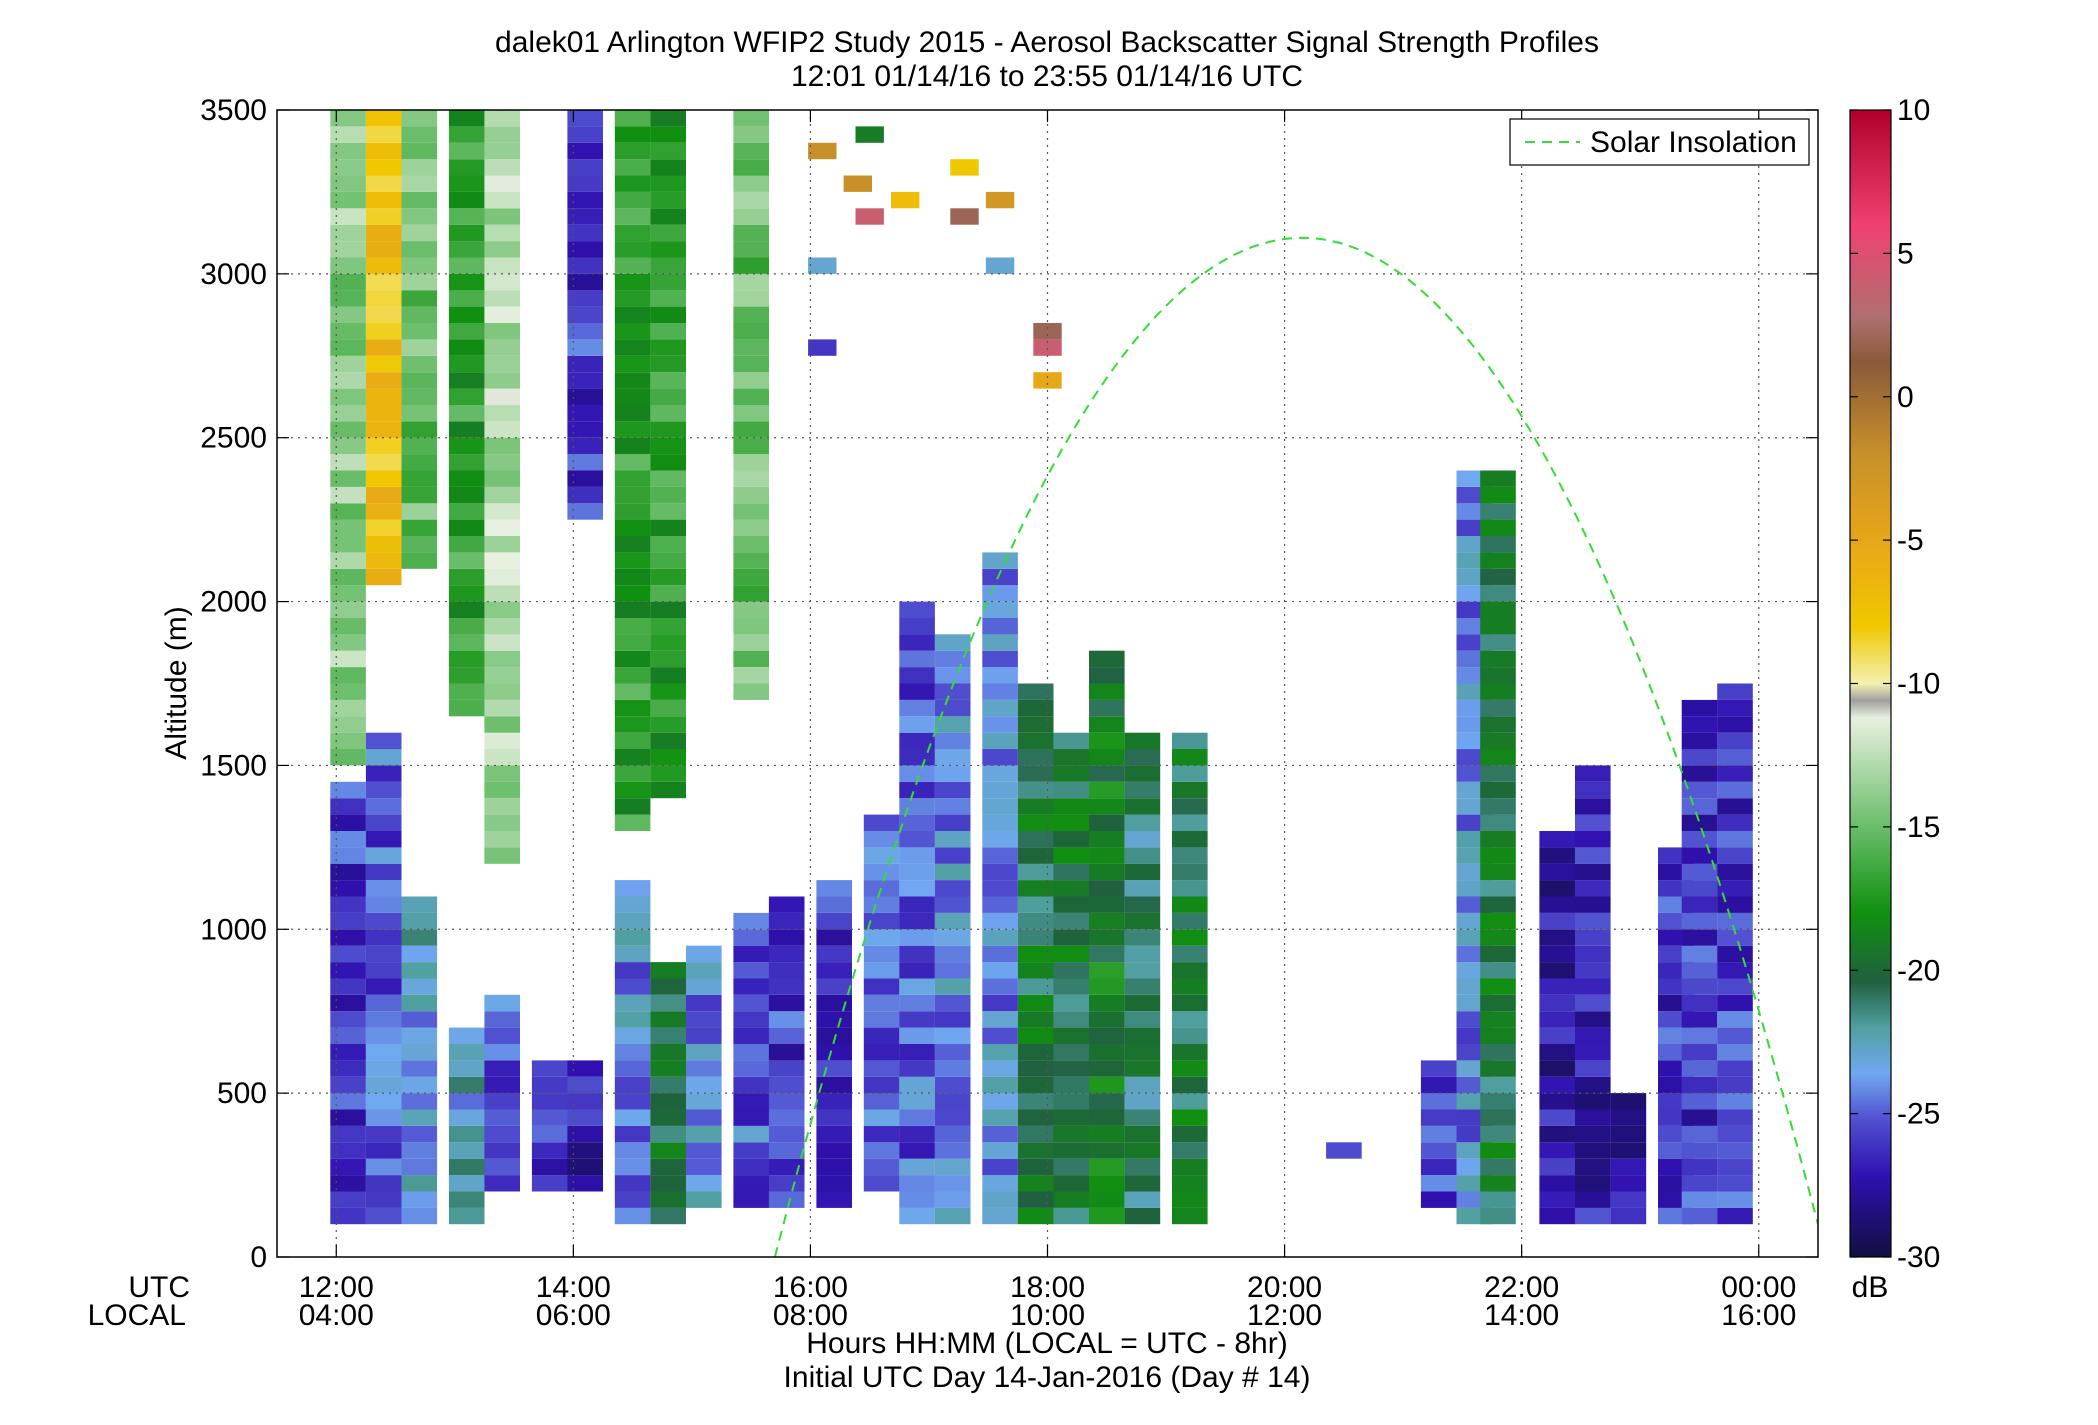 Image resolution: width=2098 pixels, height=1425 pixels. I want to click on chart-subtitle: 12:01 01/14/16 to 23:55 01/14/16 UTC, so click(1047, 76).